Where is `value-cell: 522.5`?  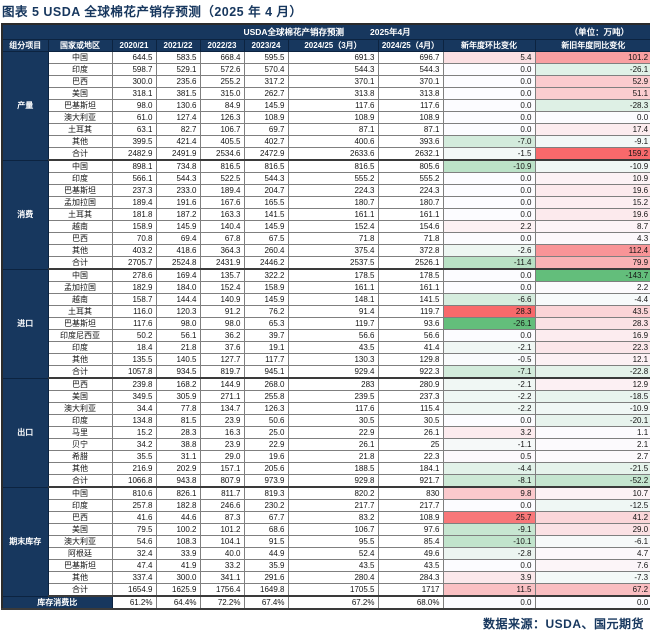 value-cell: 522.5 is located at coordinates (222, 178).